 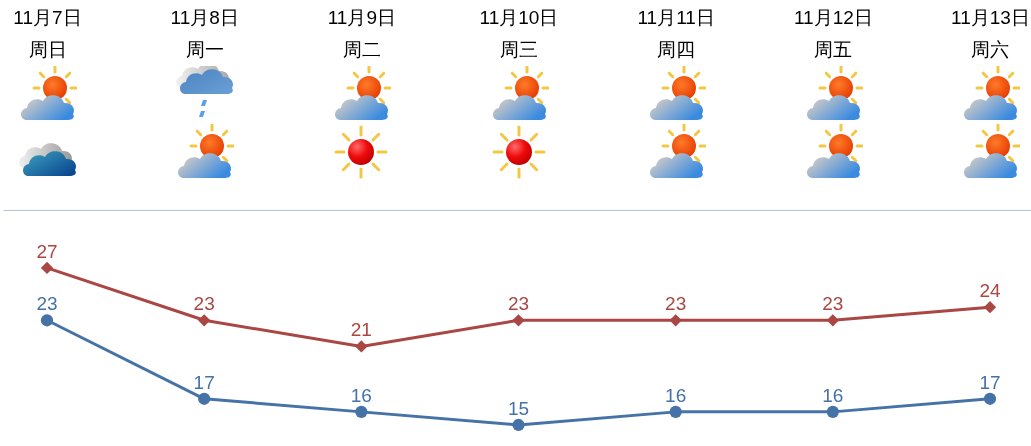 What do you see at coordinates (204, 33) in the screenshot?
I see `x-tick-label: 11月8日周一` at bounding box center [204, 33].